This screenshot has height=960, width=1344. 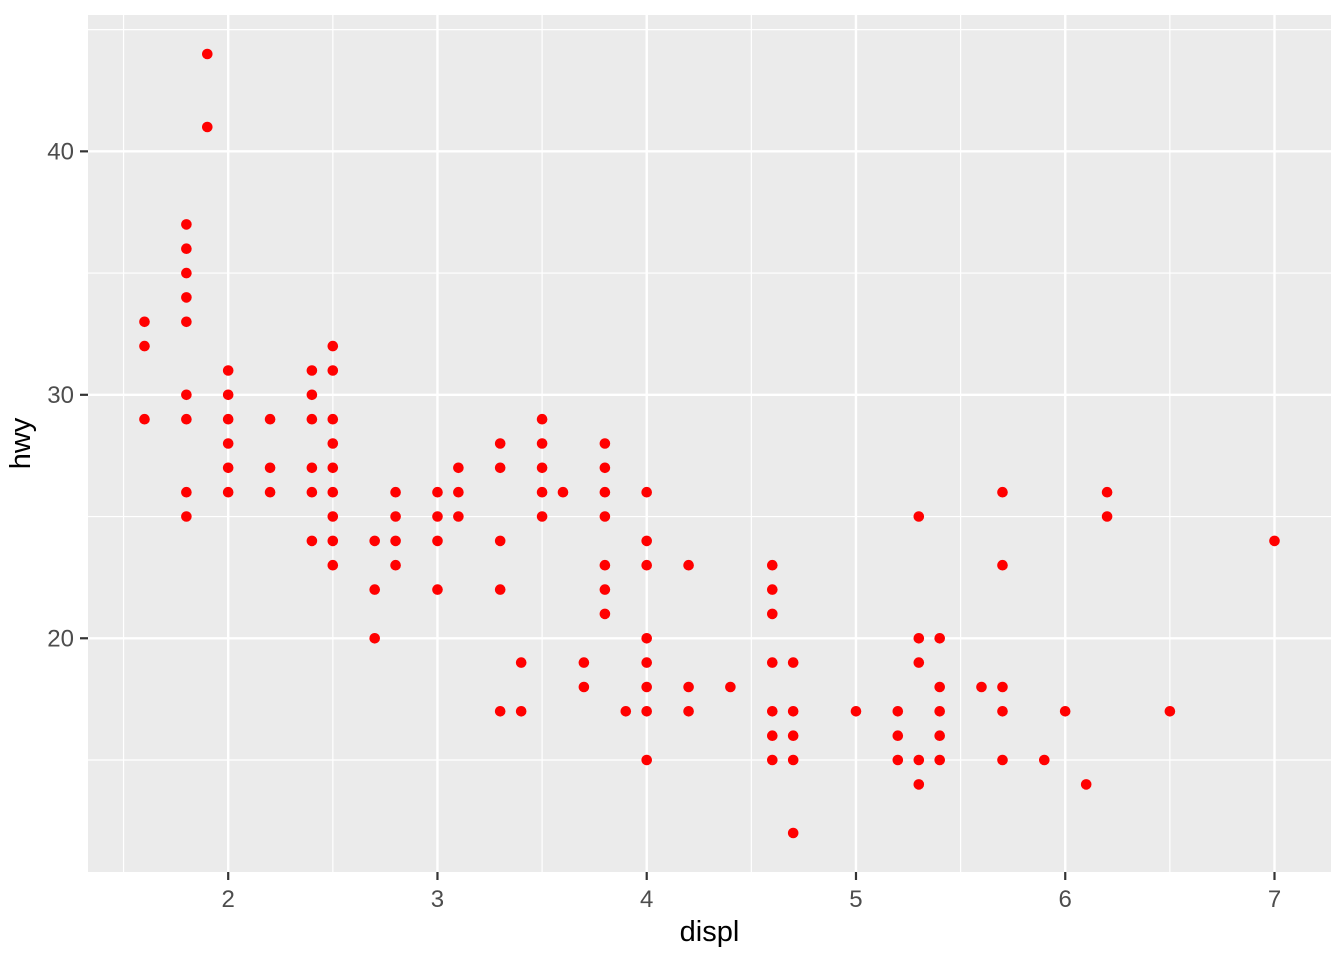 I want to click on x-tick-label: 2, so click(x=228, y=899).